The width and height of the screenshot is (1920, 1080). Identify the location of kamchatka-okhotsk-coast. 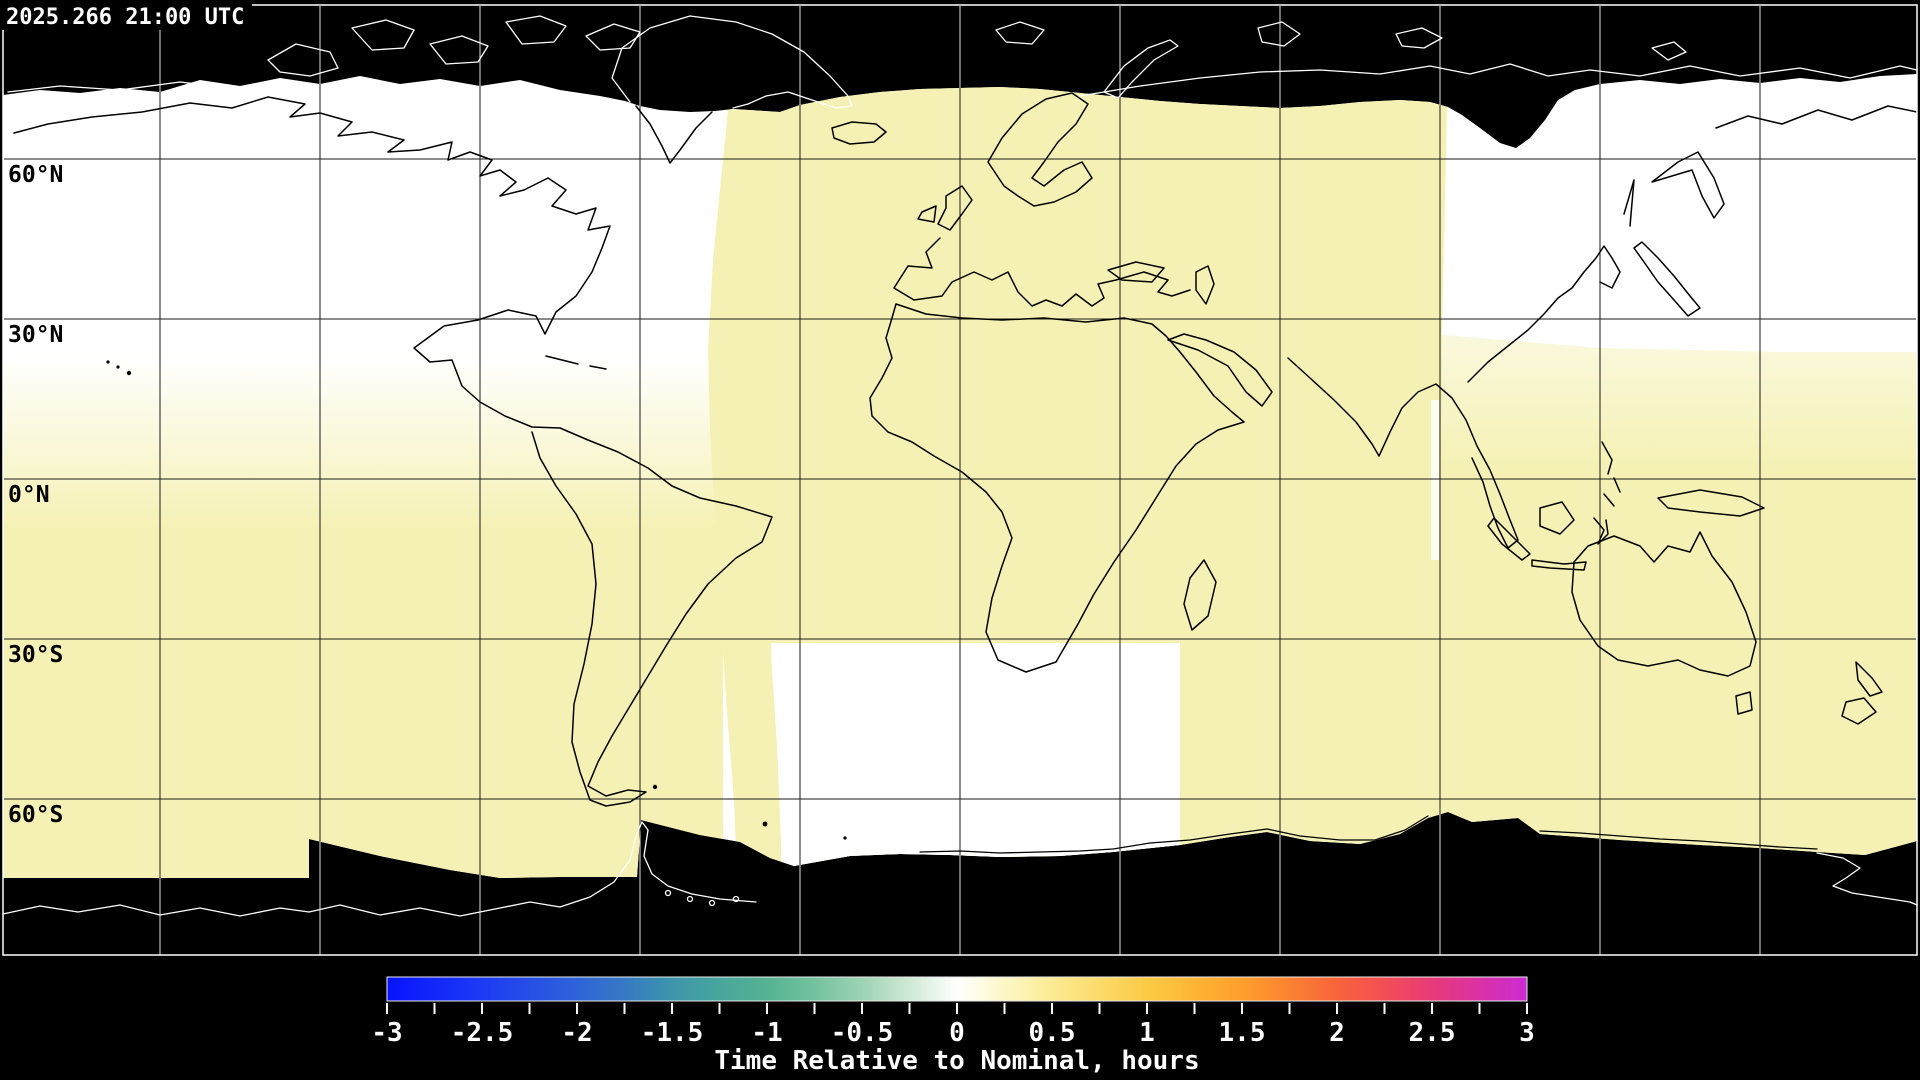
(1688, 185).